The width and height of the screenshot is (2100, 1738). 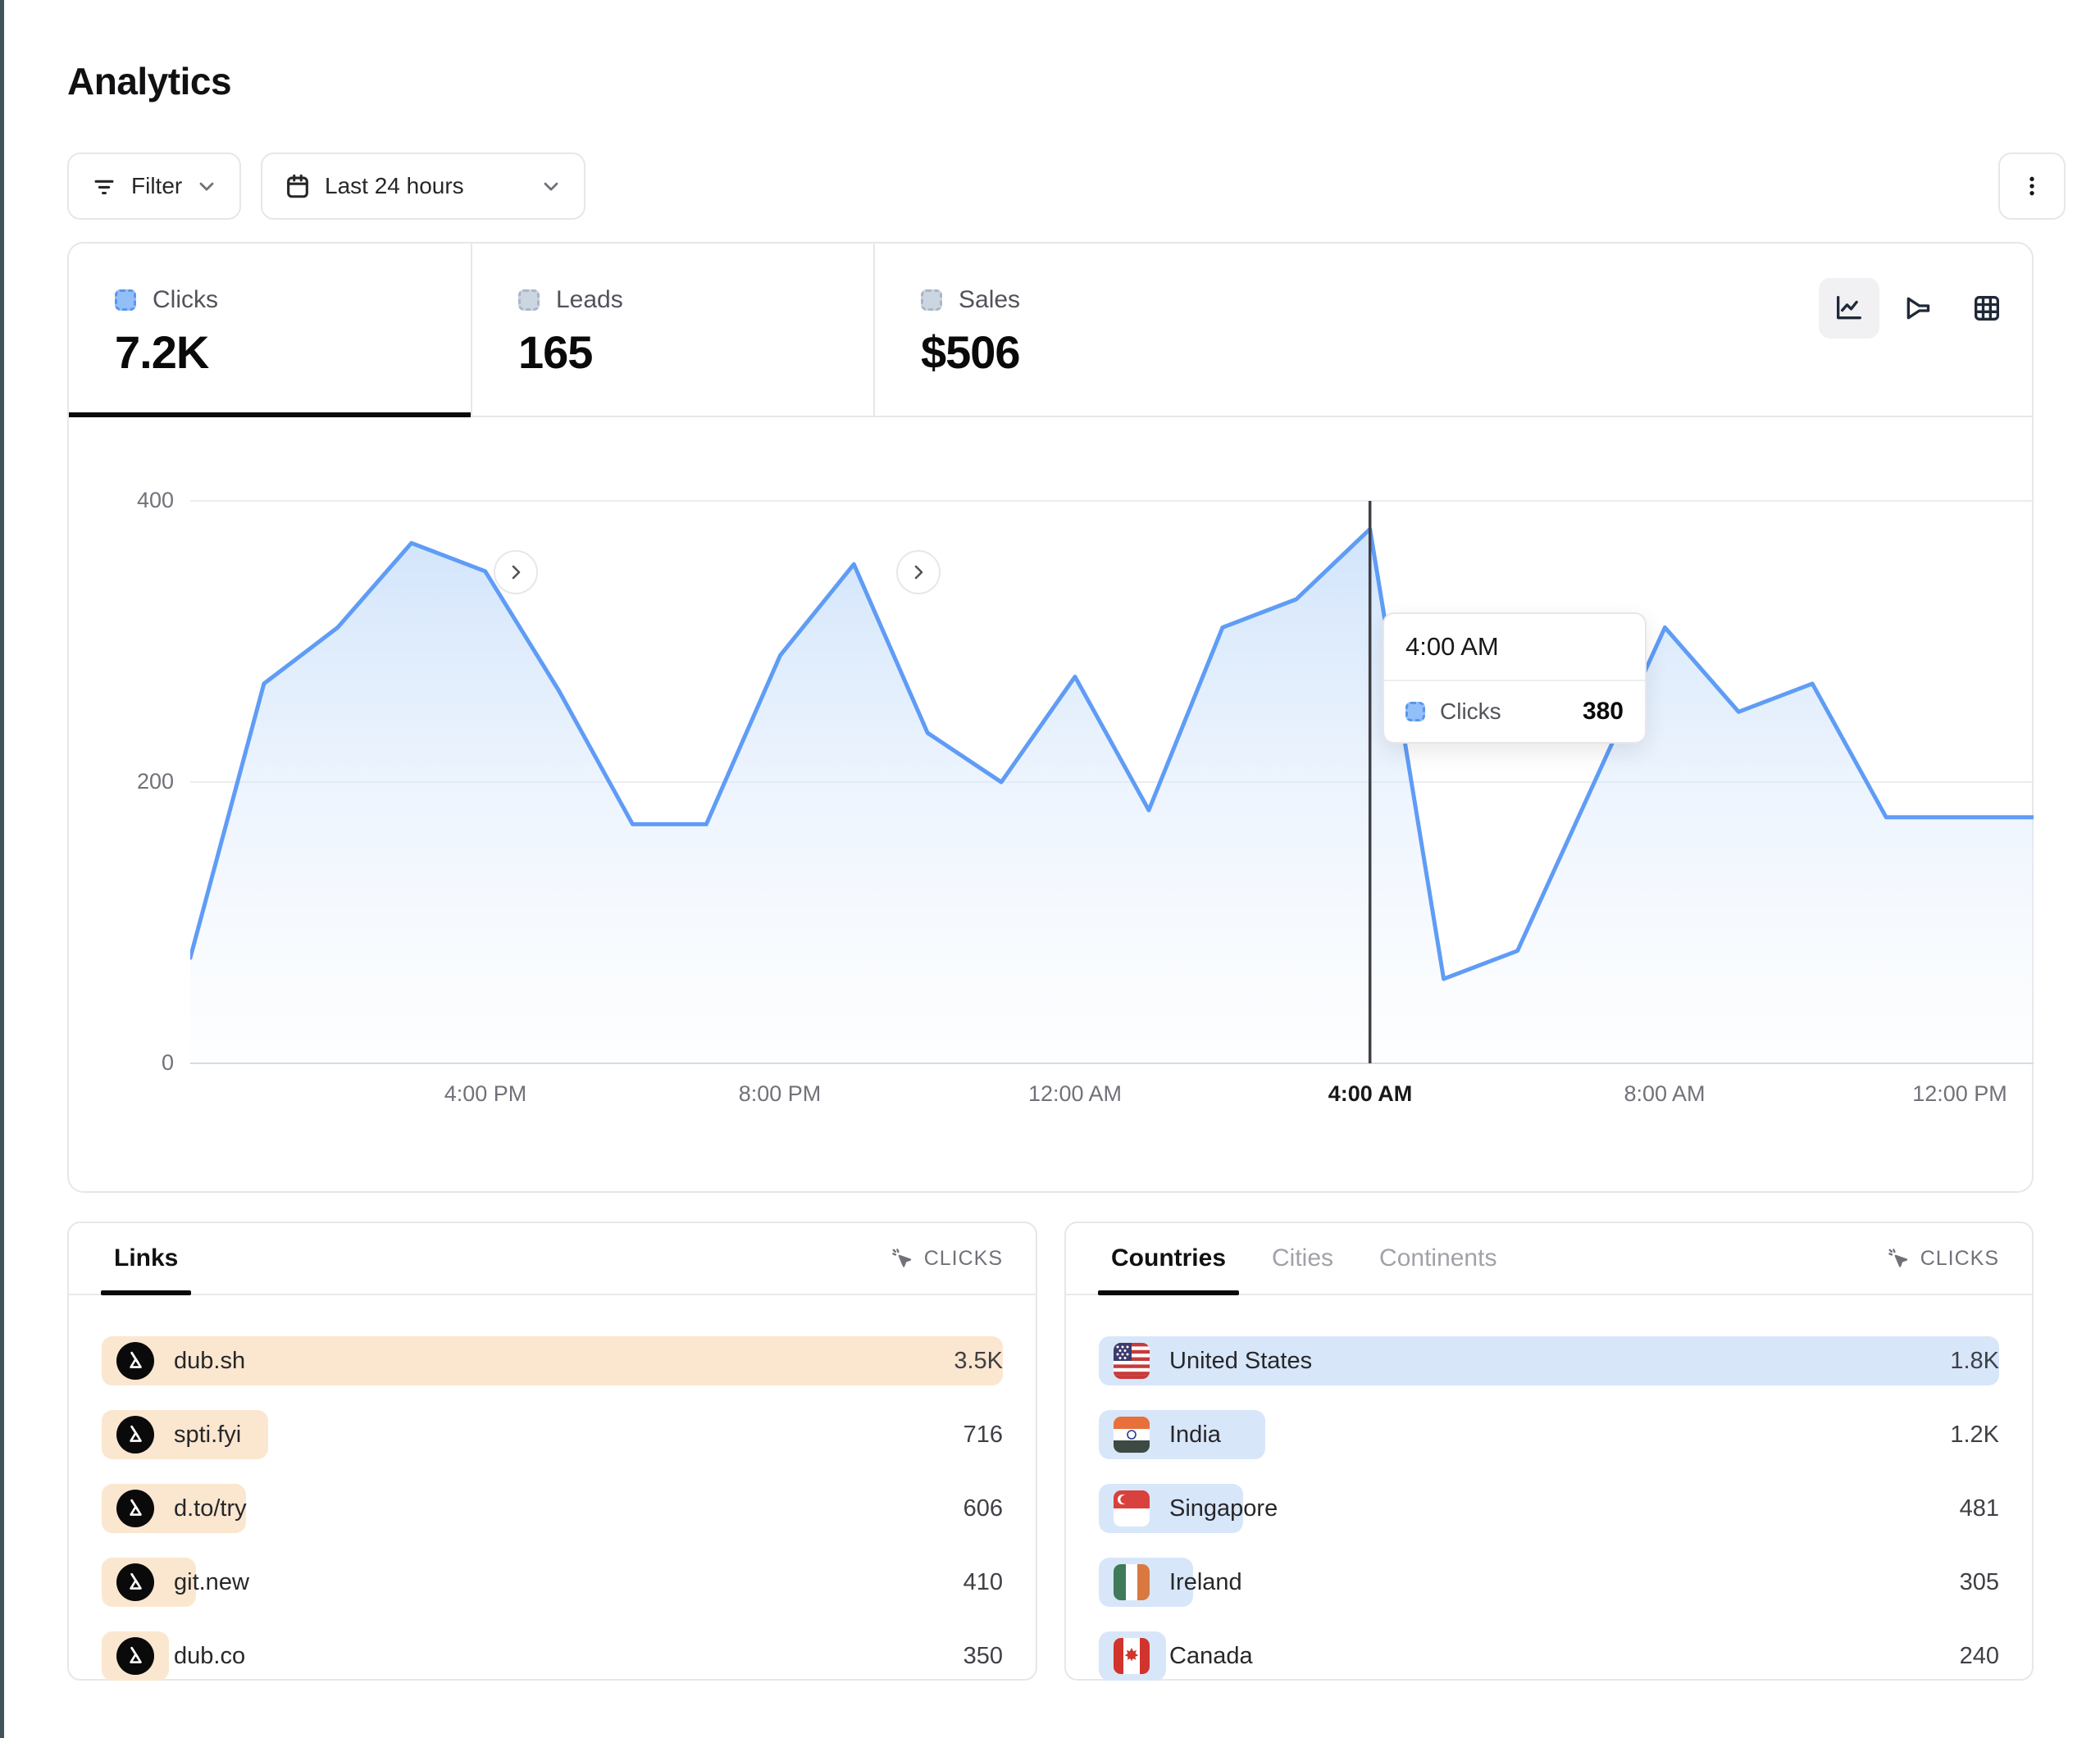 What do you see at coordinates (983, 1655) in the screenshot?
I see `link-clicks-value: 350` at bounding box center [983, 1655].